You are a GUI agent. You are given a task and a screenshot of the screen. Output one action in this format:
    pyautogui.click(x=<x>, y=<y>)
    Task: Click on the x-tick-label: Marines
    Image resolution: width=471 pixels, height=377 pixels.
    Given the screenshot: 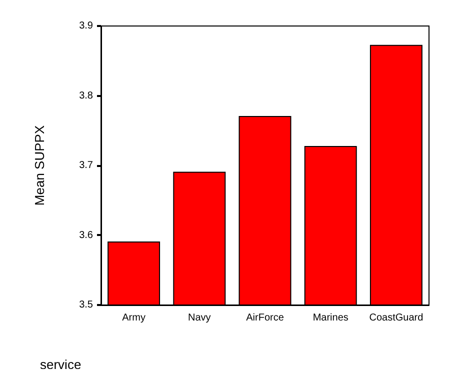 What is the action you would take?
    pyautogui.click(x=330, y=318)
    